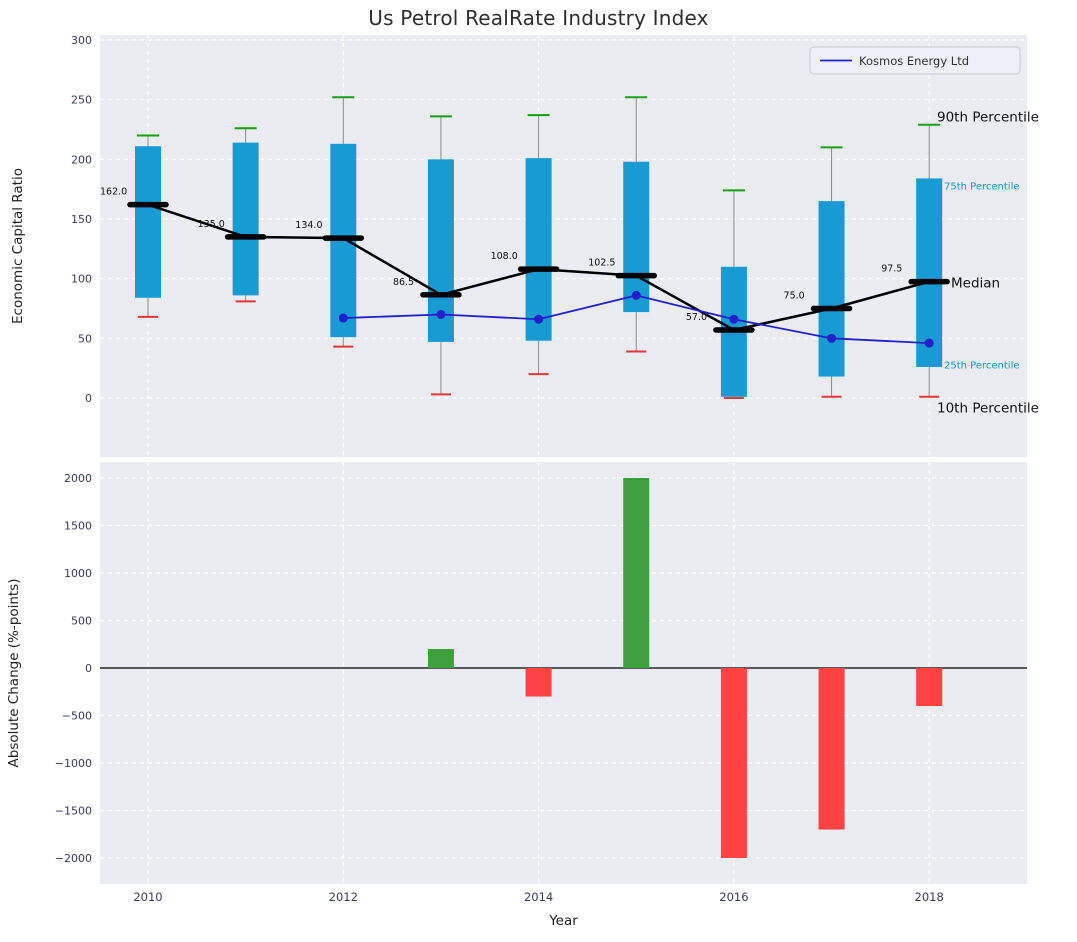  I want to click on median-value-label: 86.5, so click(403, 282).